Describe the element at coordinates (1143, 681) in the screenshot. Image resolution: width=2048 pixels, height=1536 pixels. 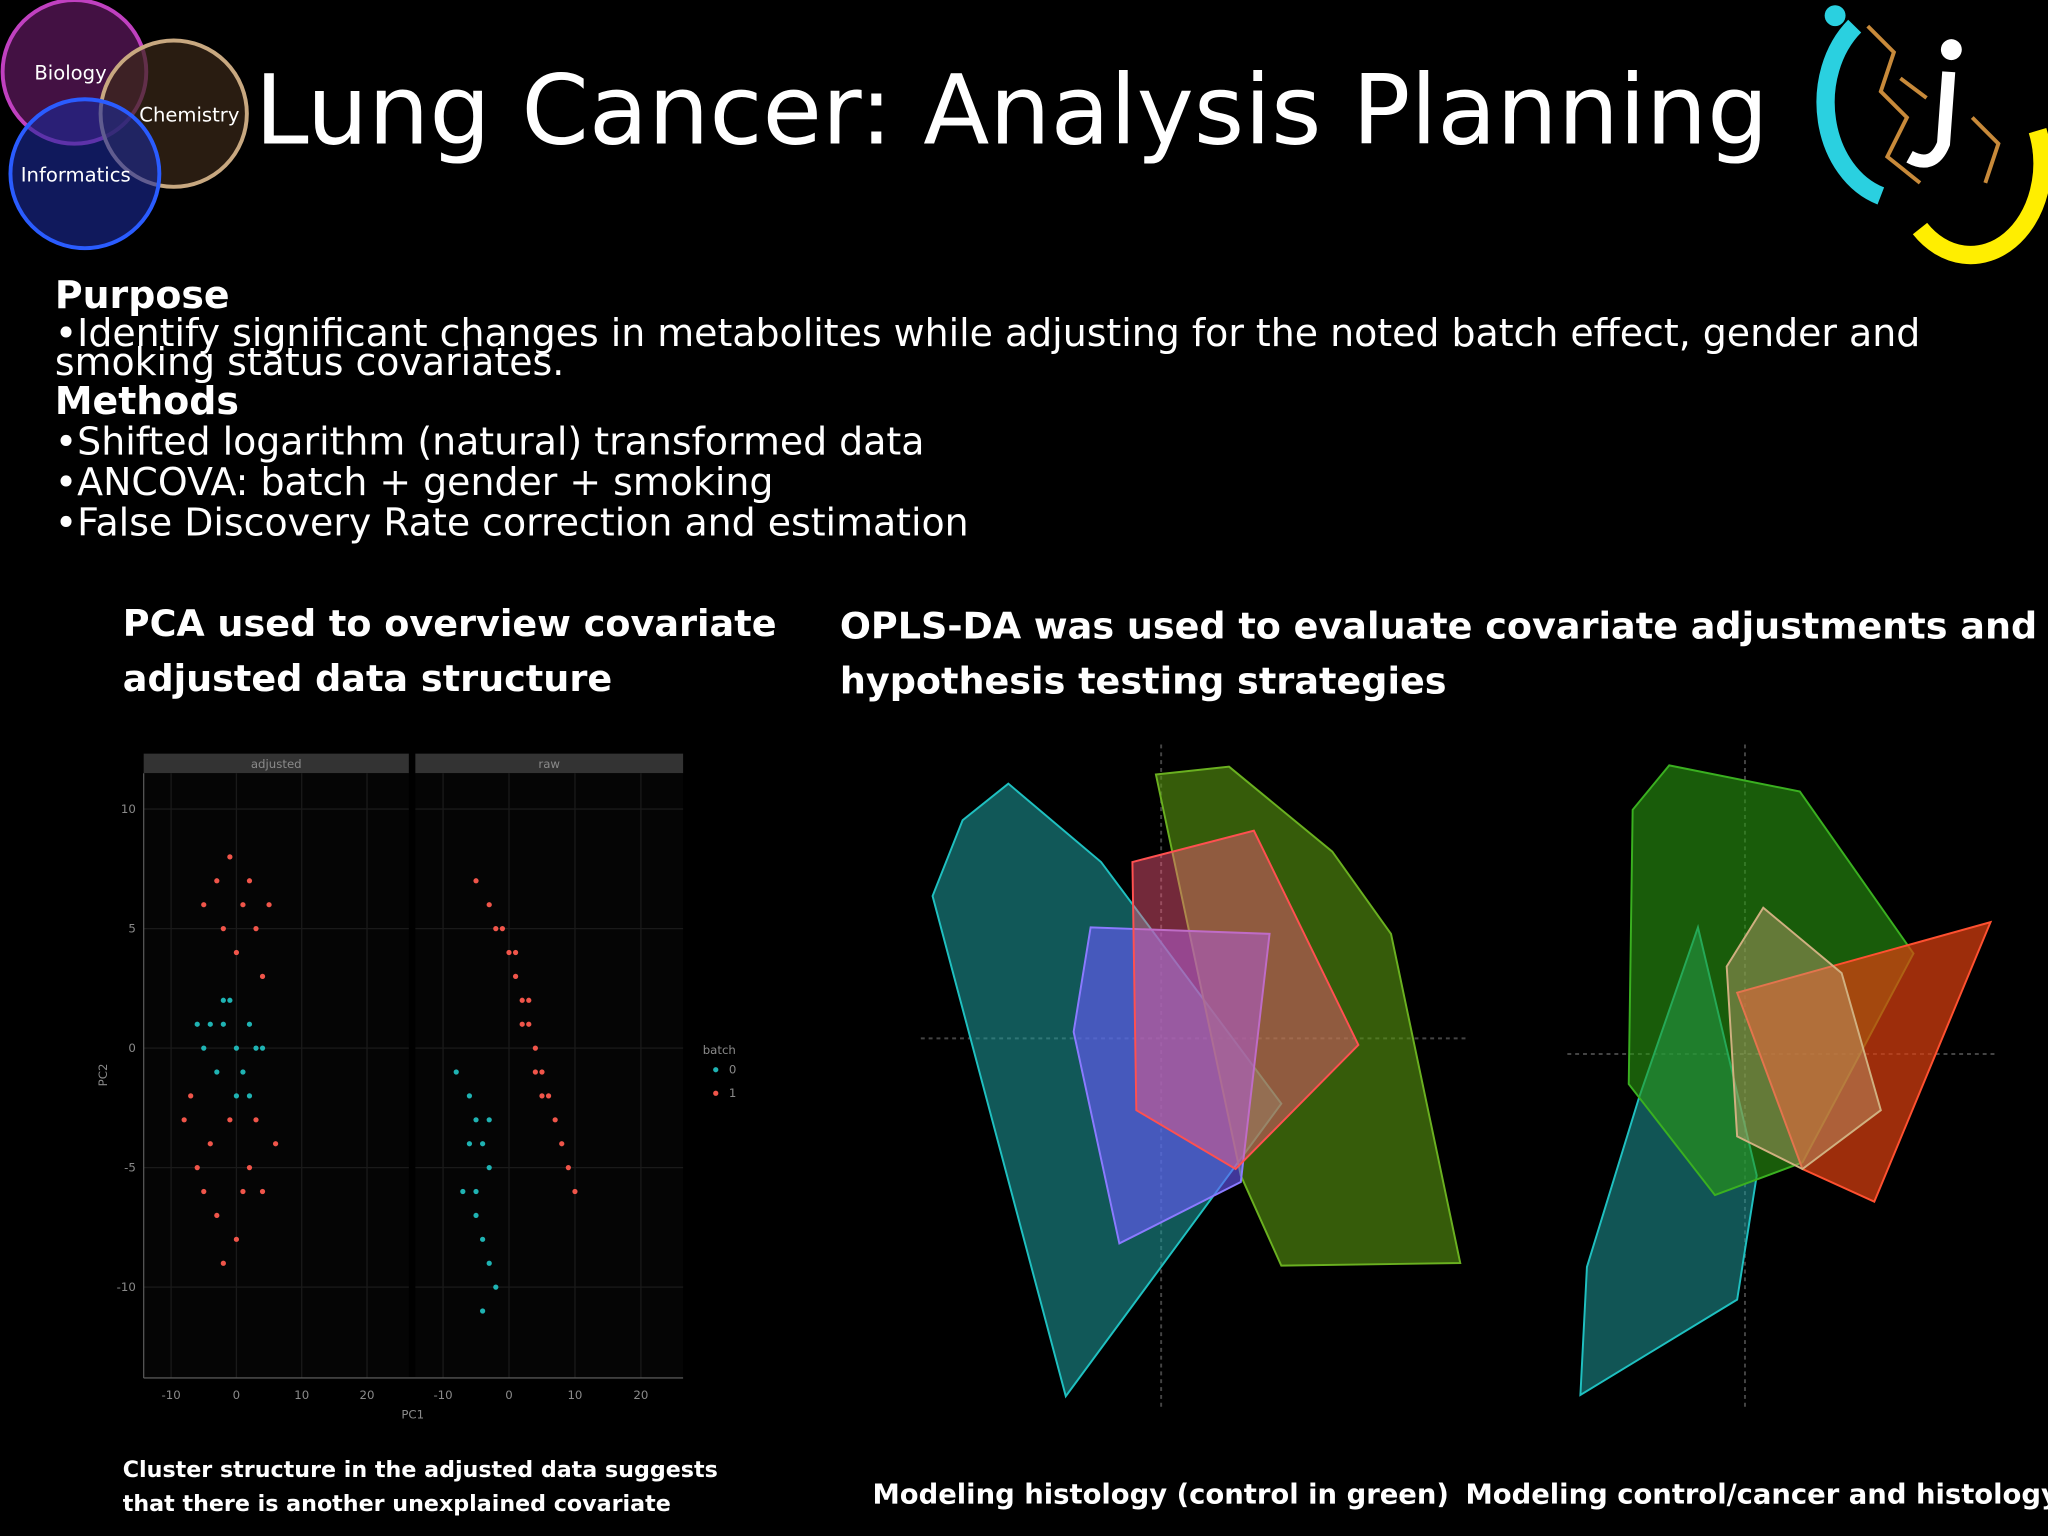
I see `opls-heading: hypothesis testing strategies` at that location.